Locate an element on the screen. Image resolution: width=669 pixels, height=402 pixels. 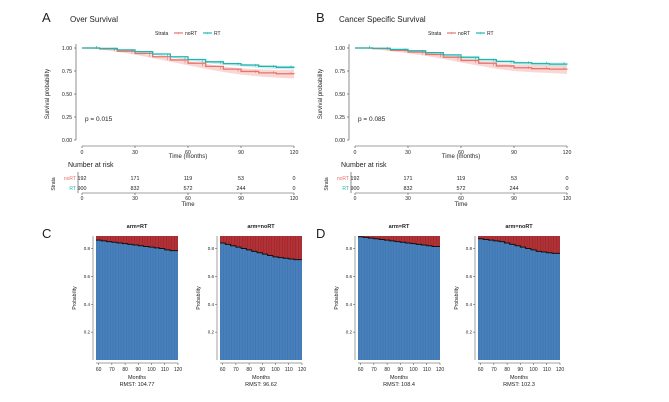
risk-x-tick-label: 120 is located at coordinates (567, 199).